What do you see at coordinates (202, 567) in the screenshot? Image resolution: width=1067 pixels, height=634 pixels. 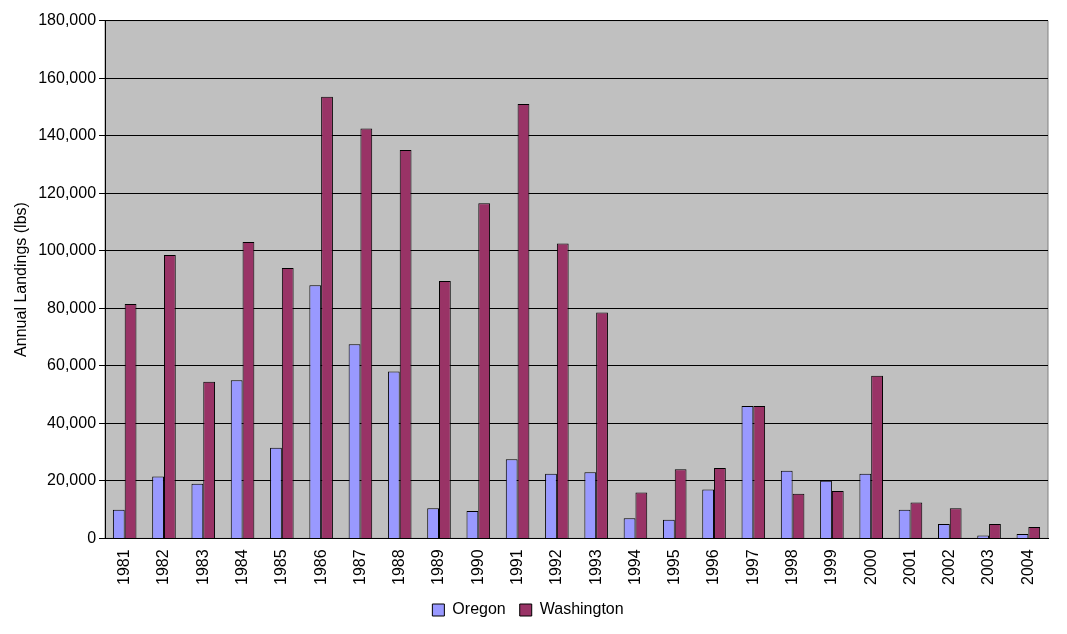 I see `x-tick-label: 1983` at bounding box center [202, 567].